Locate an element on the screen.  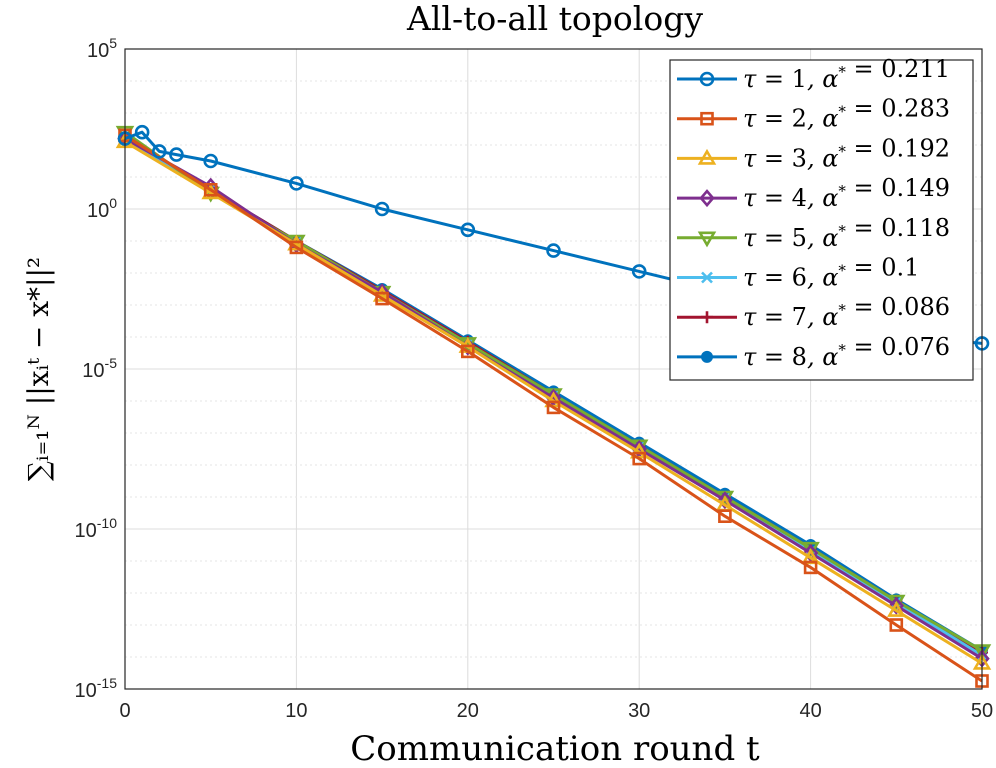
legend-label: τ = 1, α* = 0.211 is located at coordinates (846, 74).